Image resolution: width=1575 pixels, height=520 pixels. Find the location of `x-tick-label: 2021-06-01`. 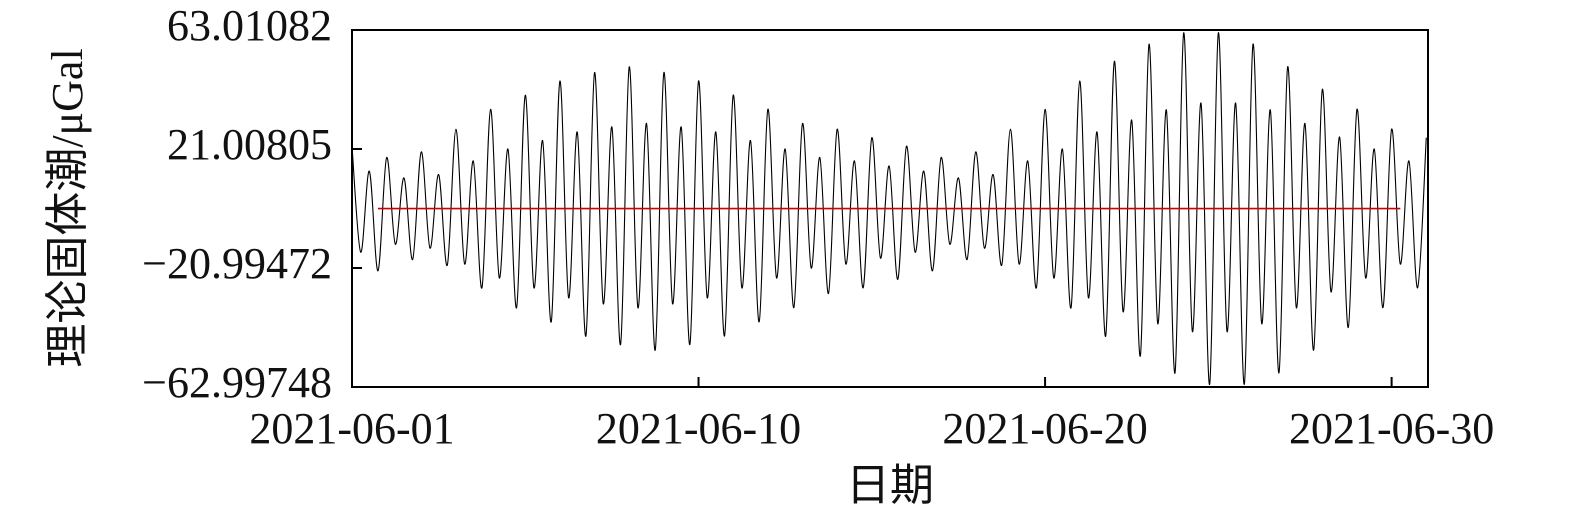

x-tick-label: 2021-06-01 is located at coordinates (351, 428).